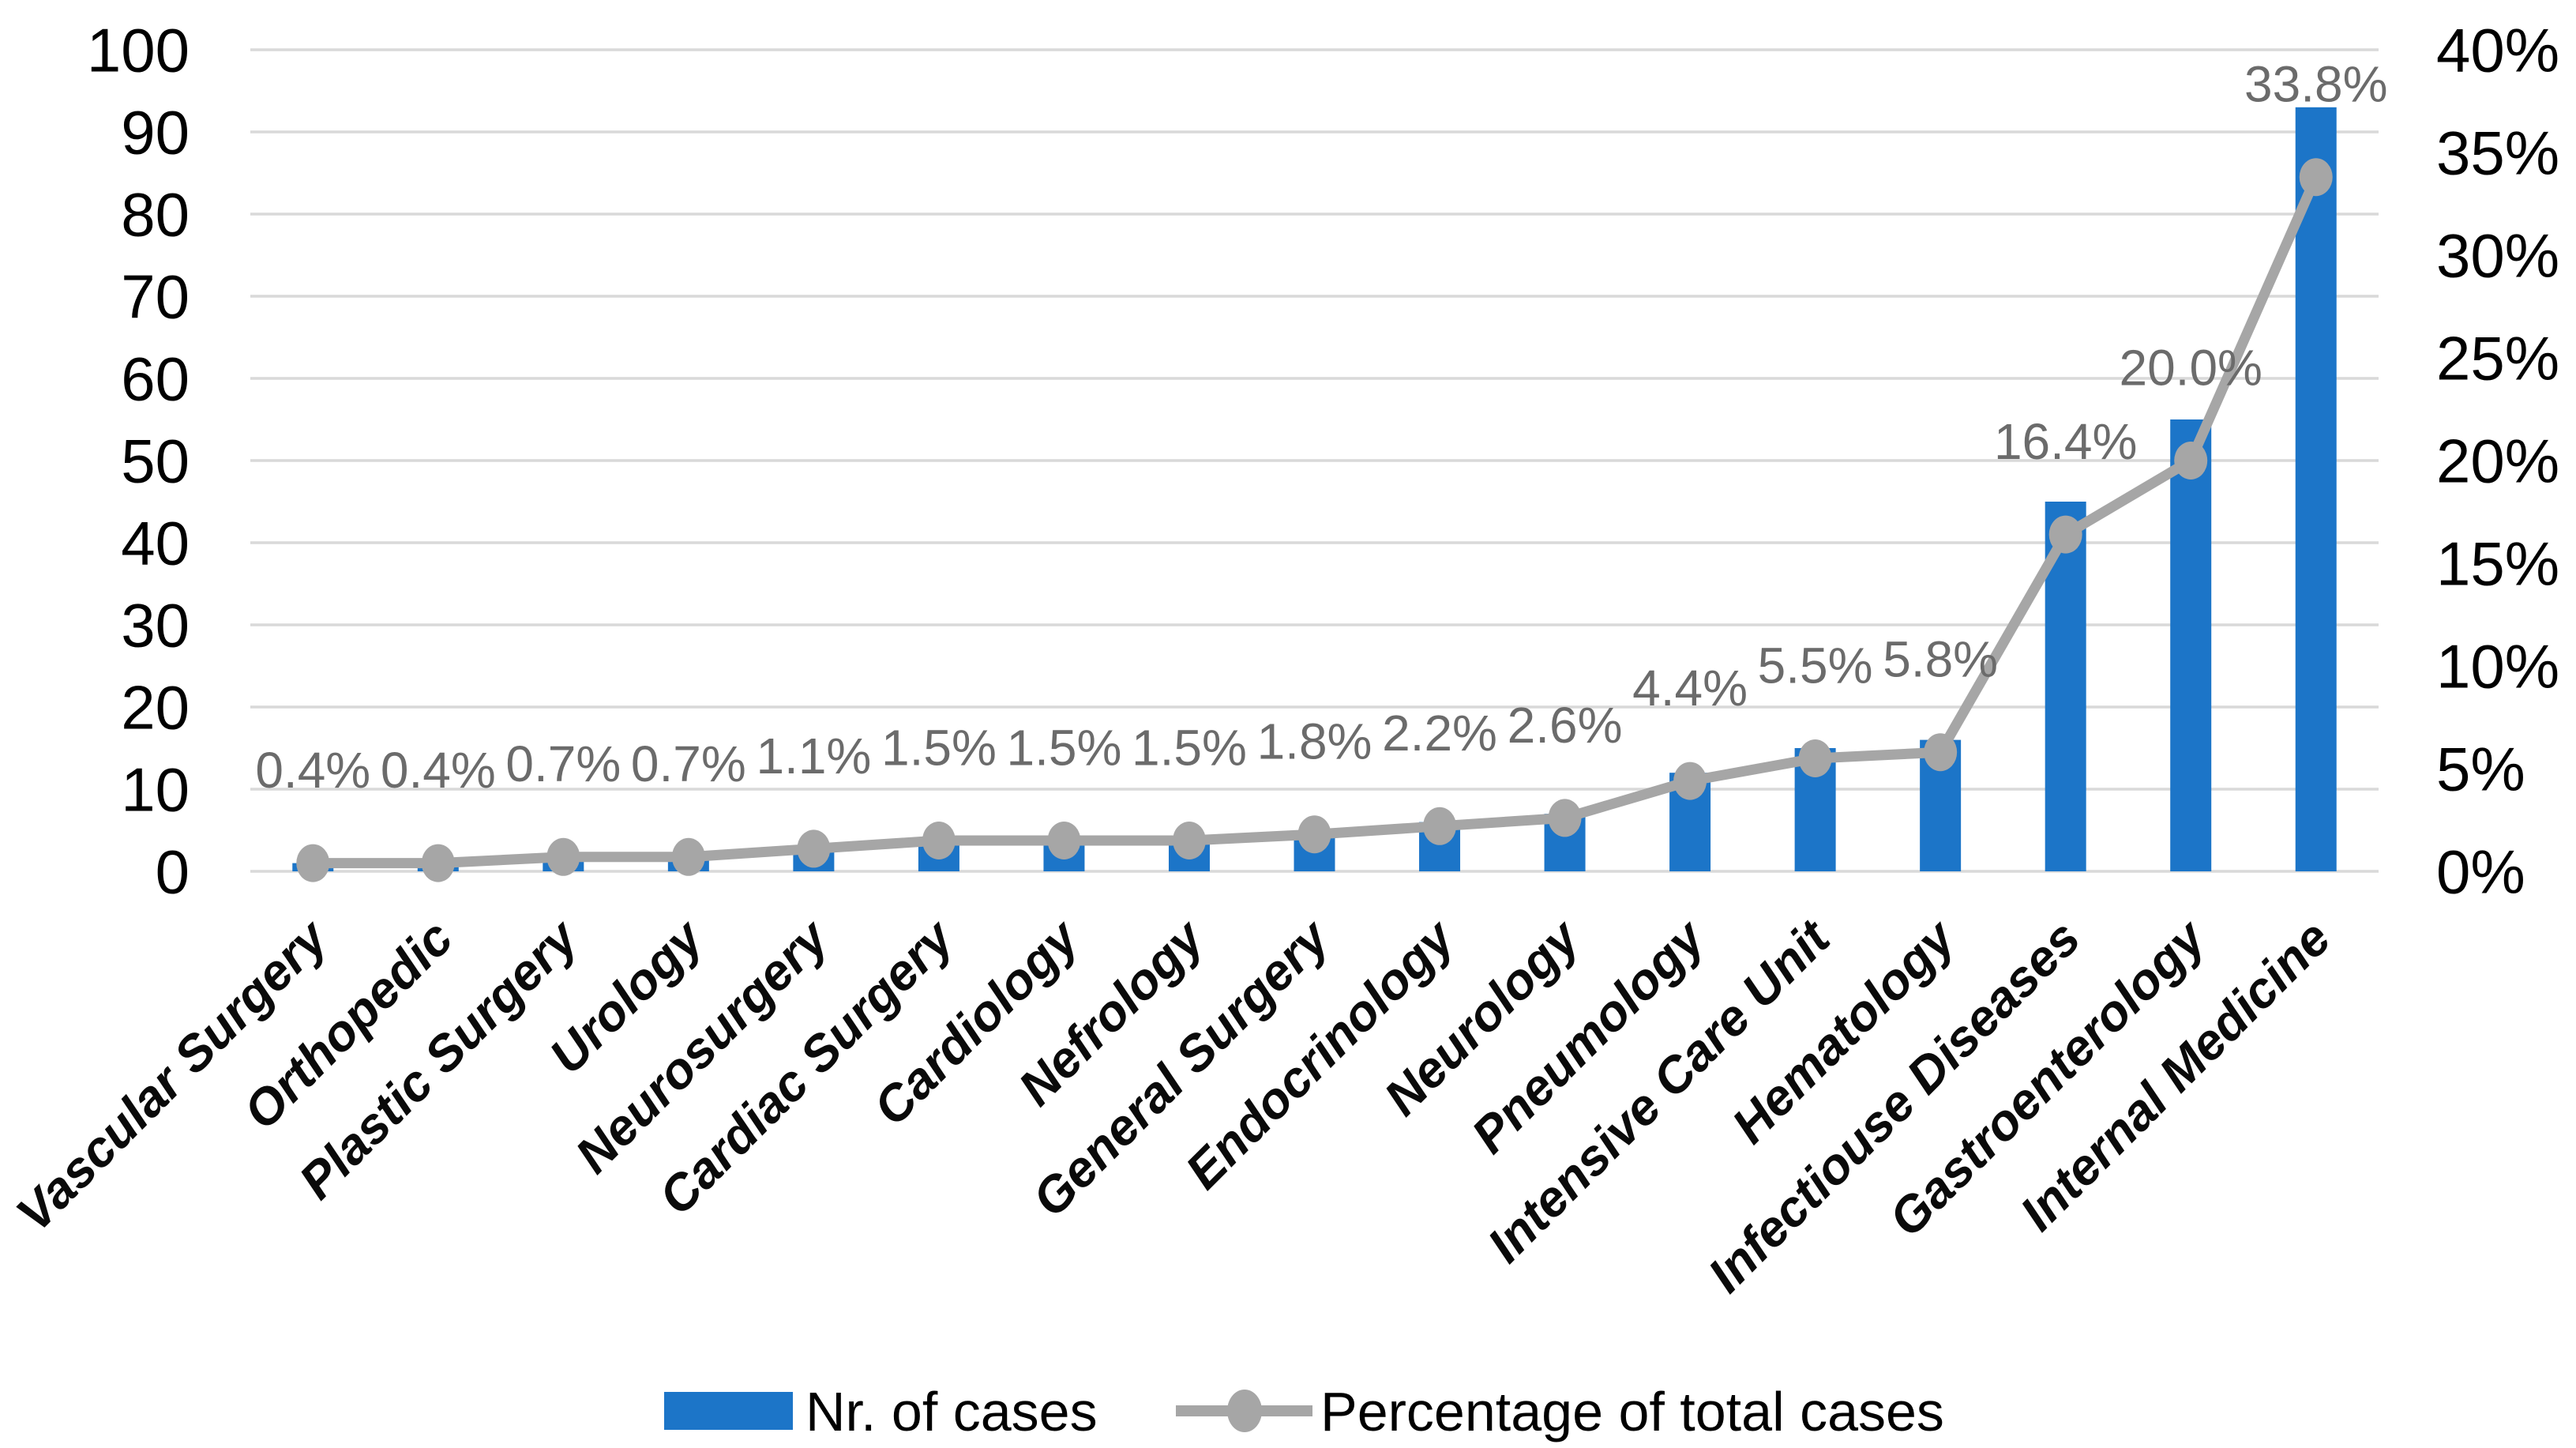 This screenshot has width=2576, height=1448. What do you see at coordinates (2190, 367) in the screenshot?
I see `data-label: 20.0%` at bounding box center [2190, 367].